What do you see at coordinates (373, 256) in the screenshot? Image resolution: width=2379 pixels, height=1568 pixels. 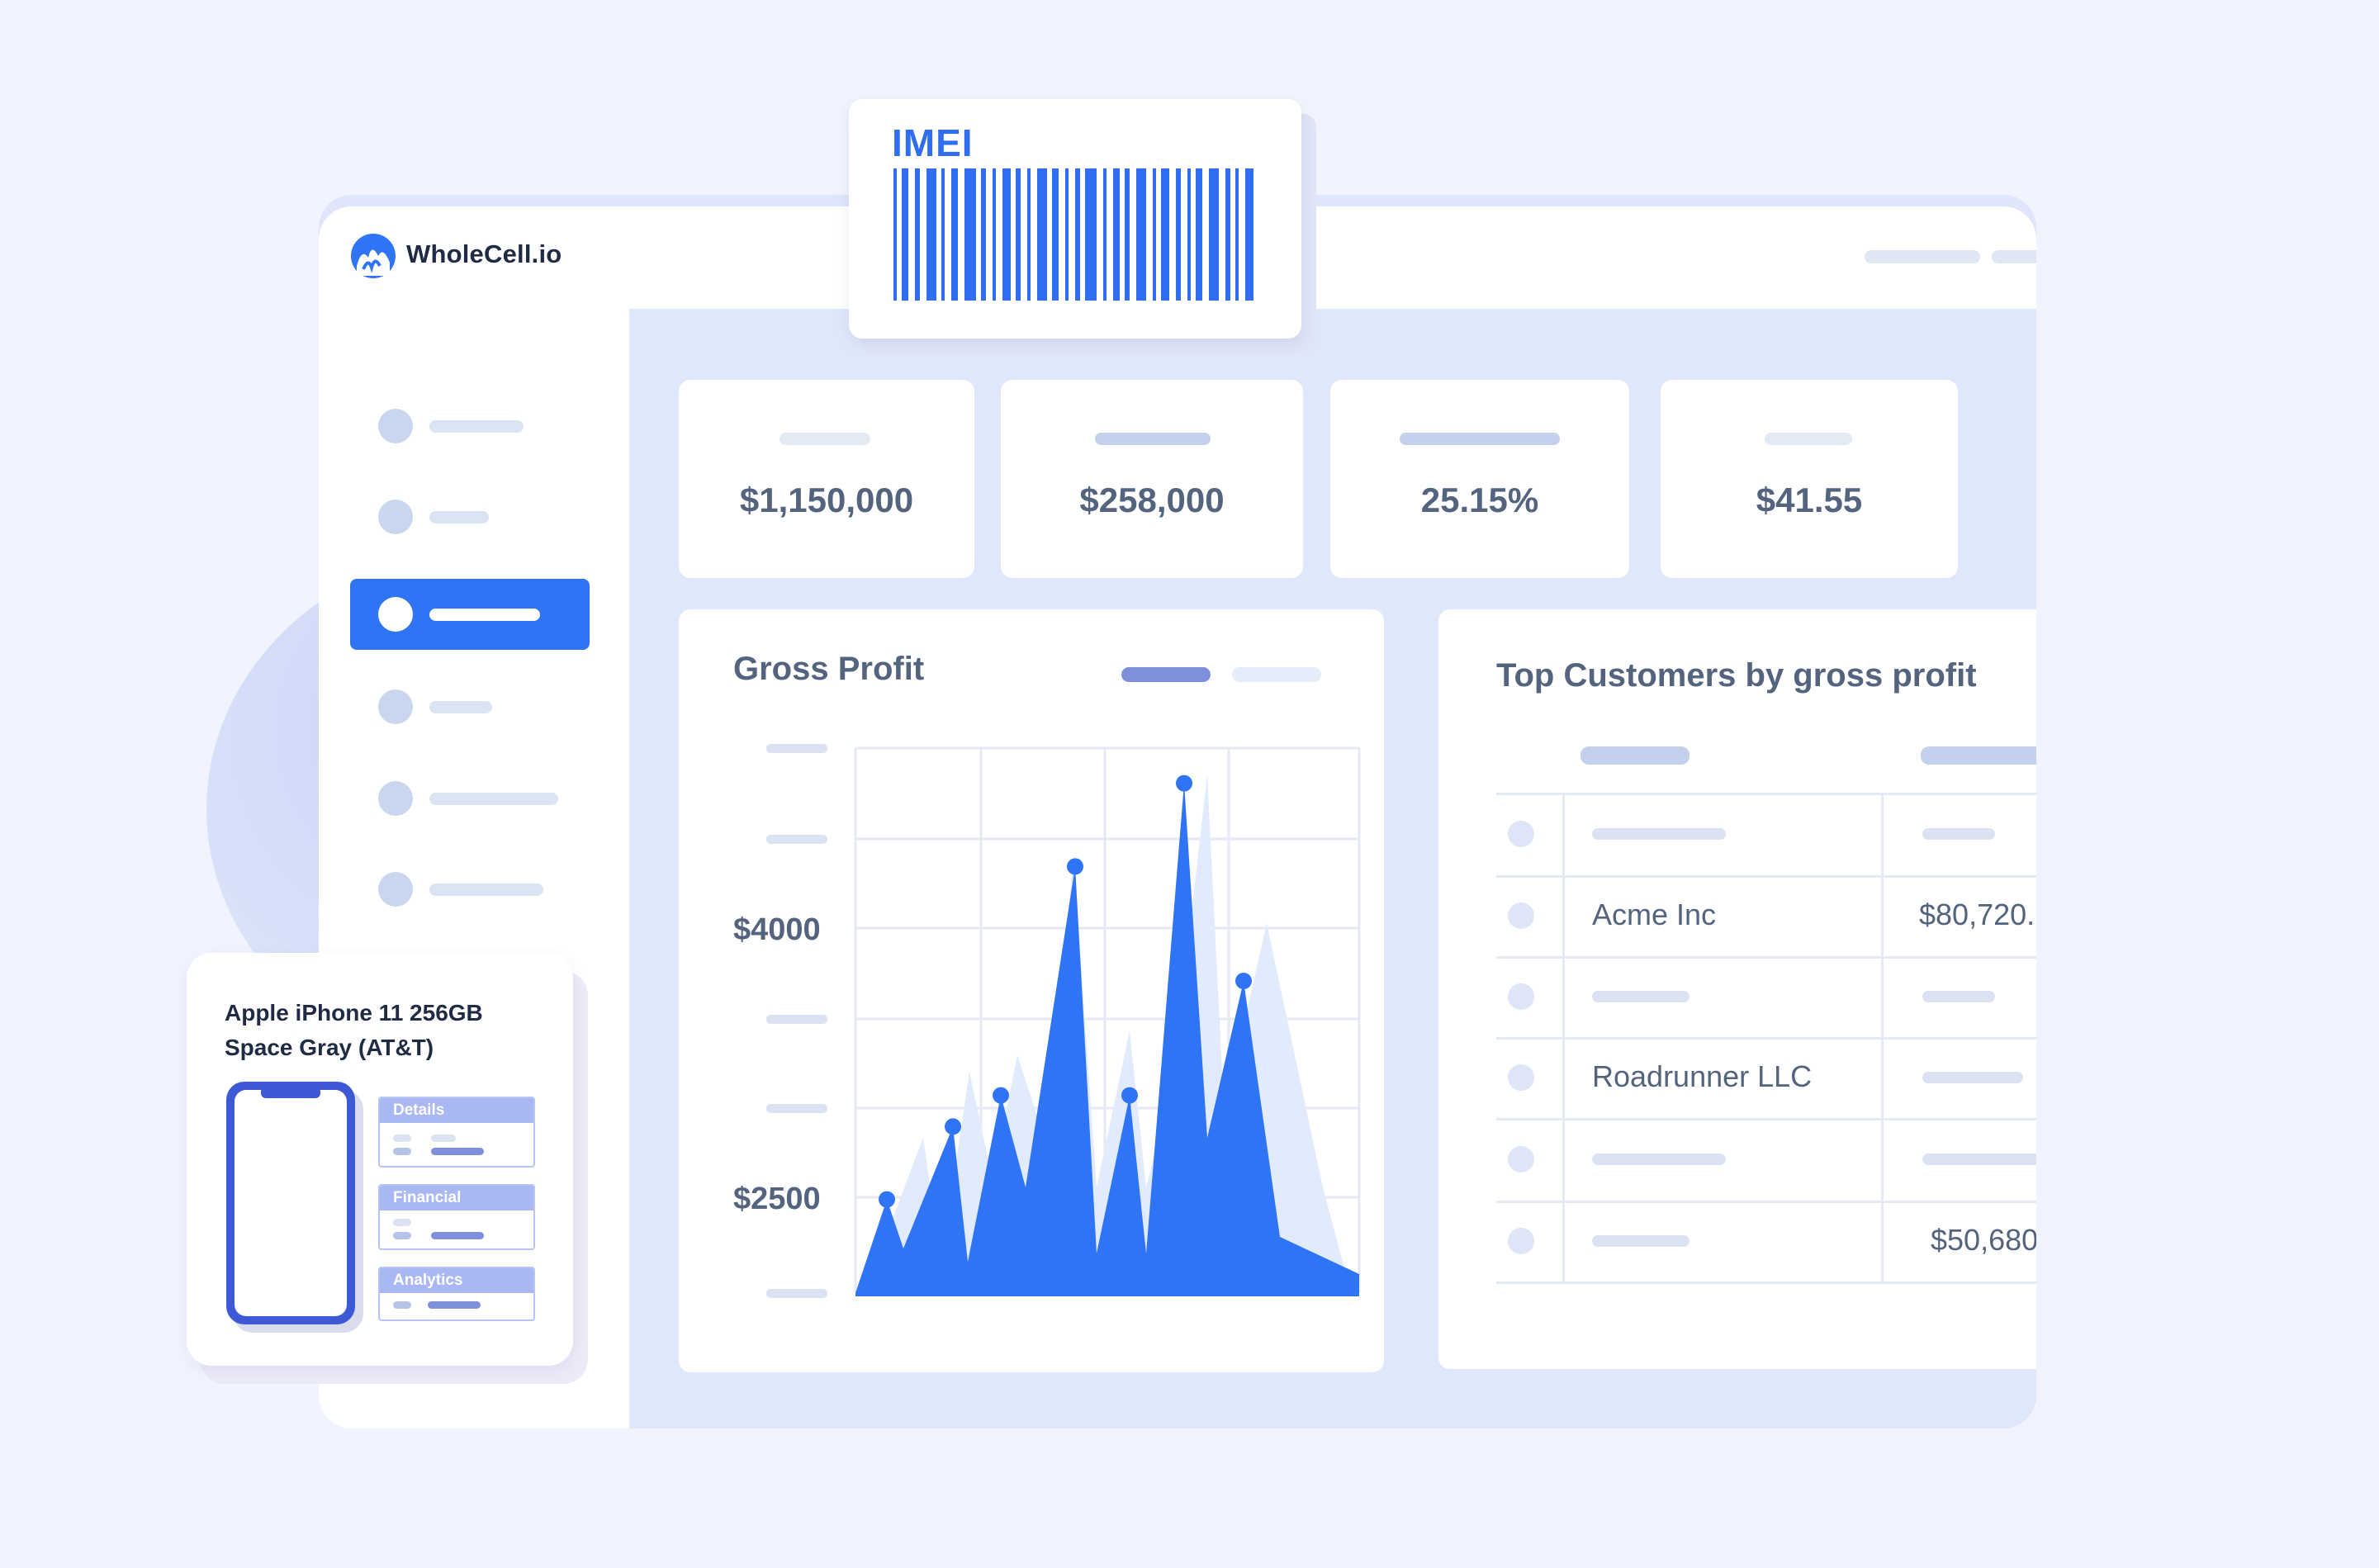 I see `wholecell-logo-icon` at bounding box center [373, 256].